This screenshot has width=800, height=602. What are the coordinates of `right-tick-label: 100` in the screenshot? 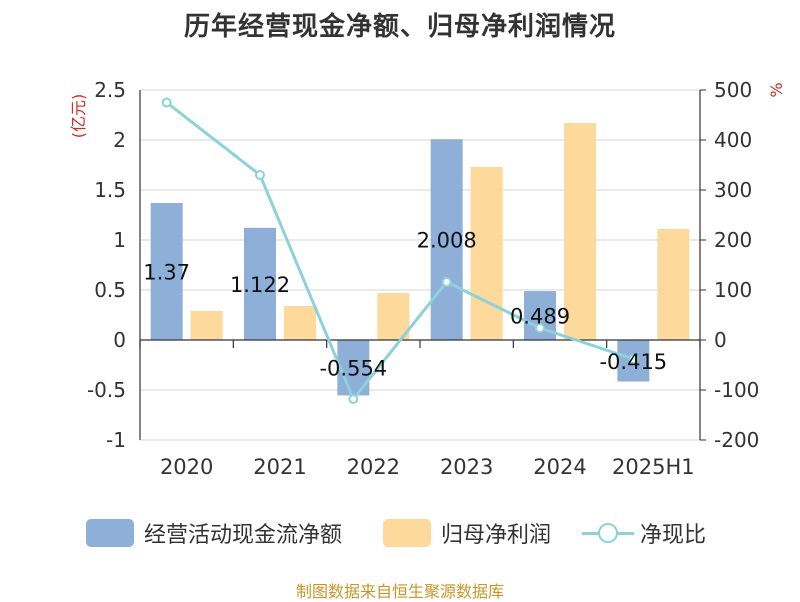 It's located at (733, 290).